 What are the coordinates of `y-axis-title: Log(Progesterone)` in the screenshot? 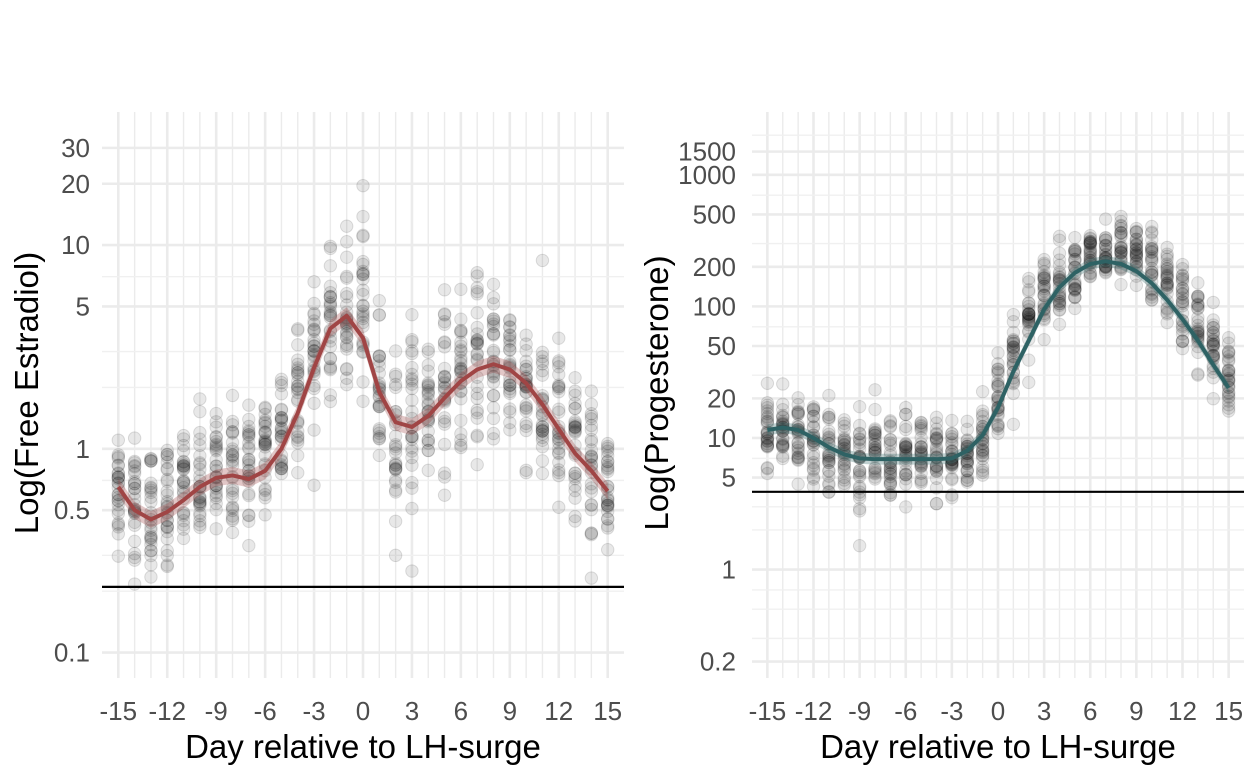 It's located at (656, 392).